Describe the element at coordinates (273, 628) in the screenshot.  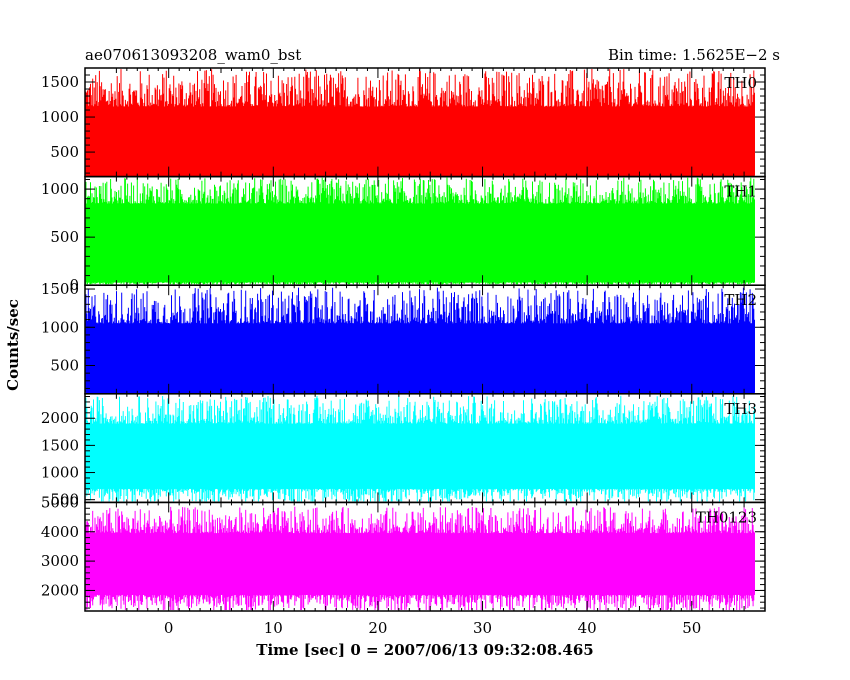
I see `x-tick-label: 10` at that location.